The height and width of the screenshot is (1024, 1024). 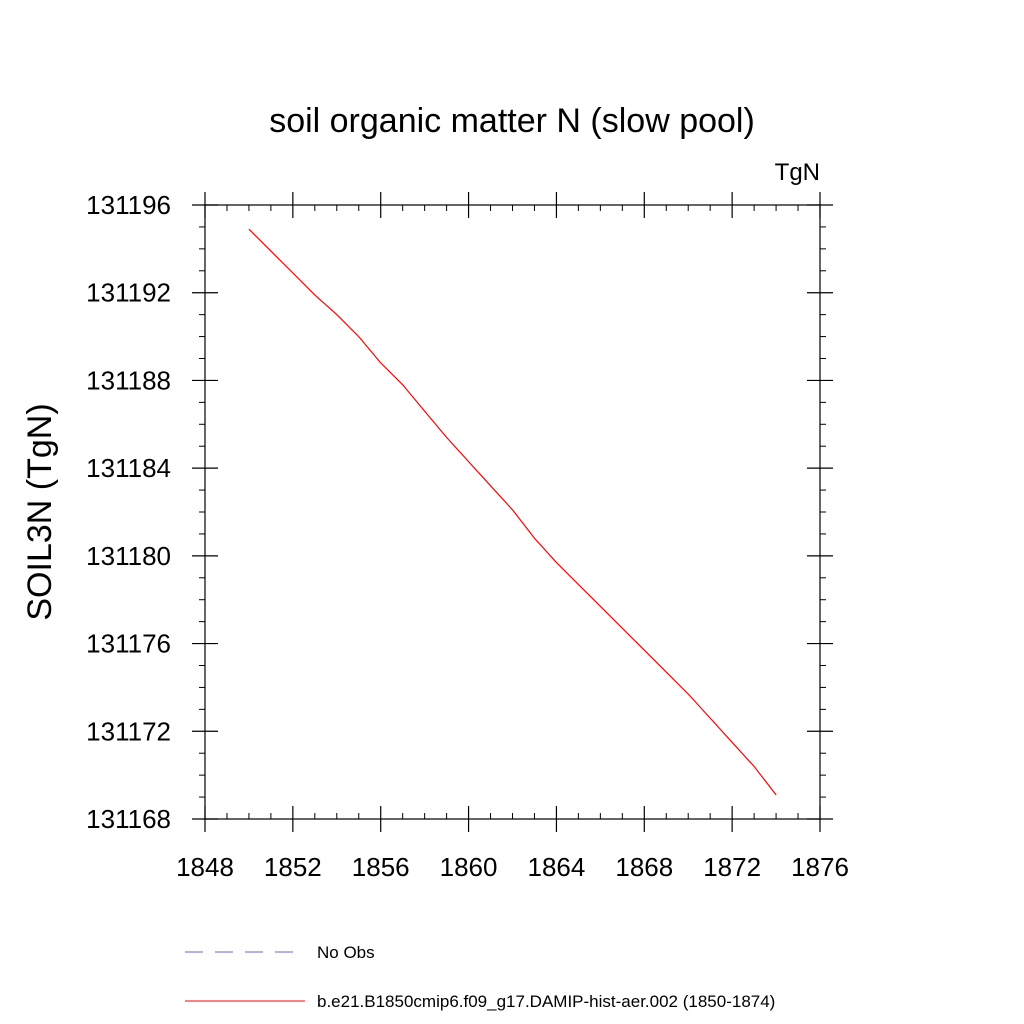 What do you see at coordinates (128, 380) in the screenshot?
I see `y-tick-label: 131188` at bounding box center [128, 380].